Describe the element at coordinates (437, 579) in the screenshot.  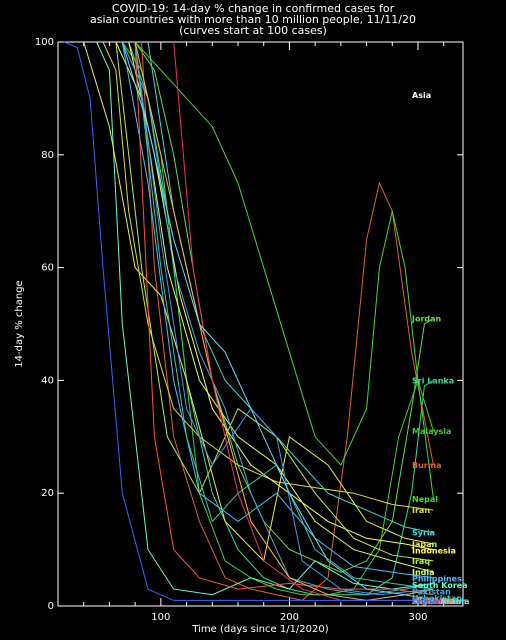
I see `series-label-philippines: Philippines` at that location.